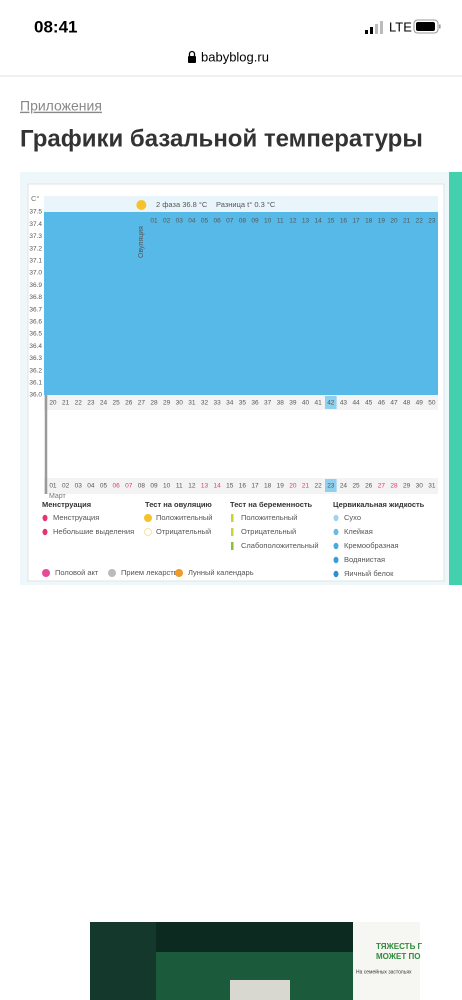 Image resolution: width=462 pixels, height=1000 pixels. What do you see at coordinates (293, 486) in the screenshot?
I see `date-label: 20` at bounding box center [293, 486].